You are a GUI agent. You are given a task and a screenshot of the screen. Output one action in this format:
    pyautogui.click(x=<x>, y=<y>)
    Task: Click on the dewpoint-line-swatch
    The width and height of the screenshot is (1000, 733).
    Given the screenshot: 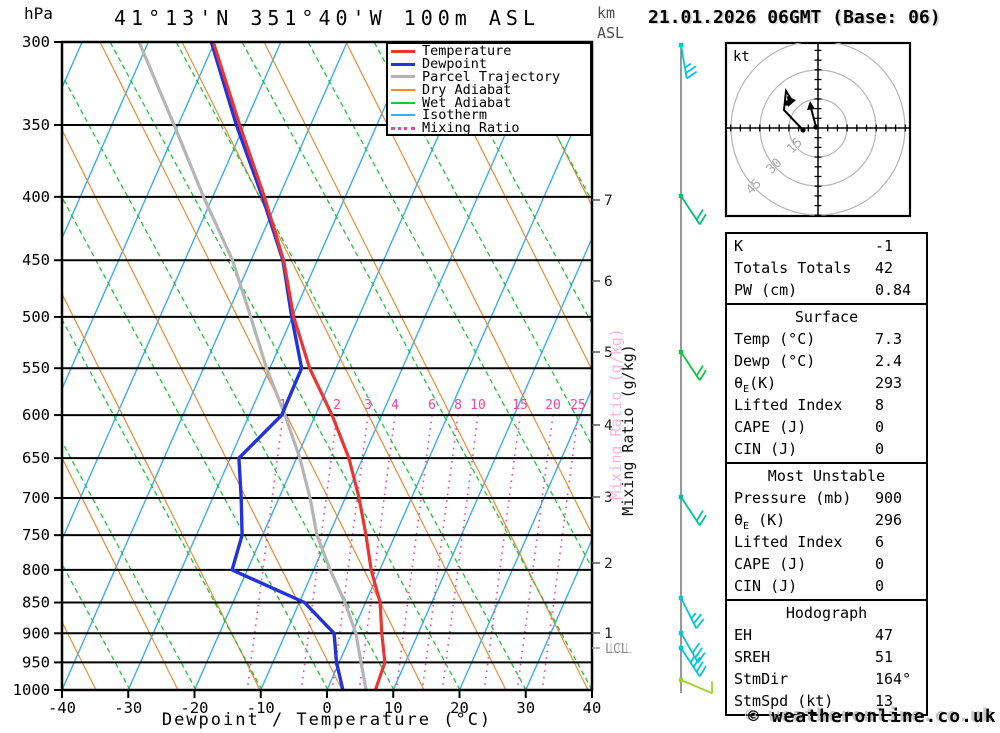 What is the action you would take?
    pyautogui.click(x=403, y=64)
    